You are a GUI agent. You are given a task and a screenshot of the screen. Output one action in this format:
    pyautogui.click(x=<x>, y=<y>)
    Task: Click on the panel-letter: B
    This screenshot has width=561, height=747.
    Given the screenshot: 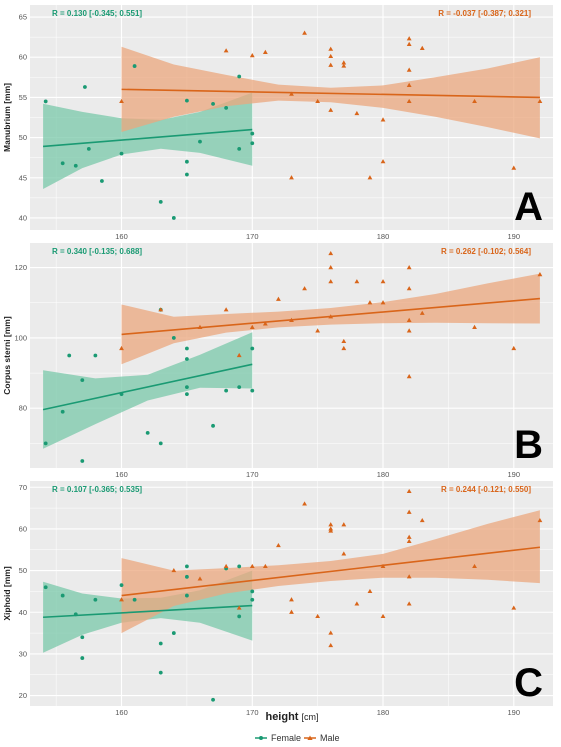 What is the action you would take?
    pyautogui.click(x=528, y=445)
    